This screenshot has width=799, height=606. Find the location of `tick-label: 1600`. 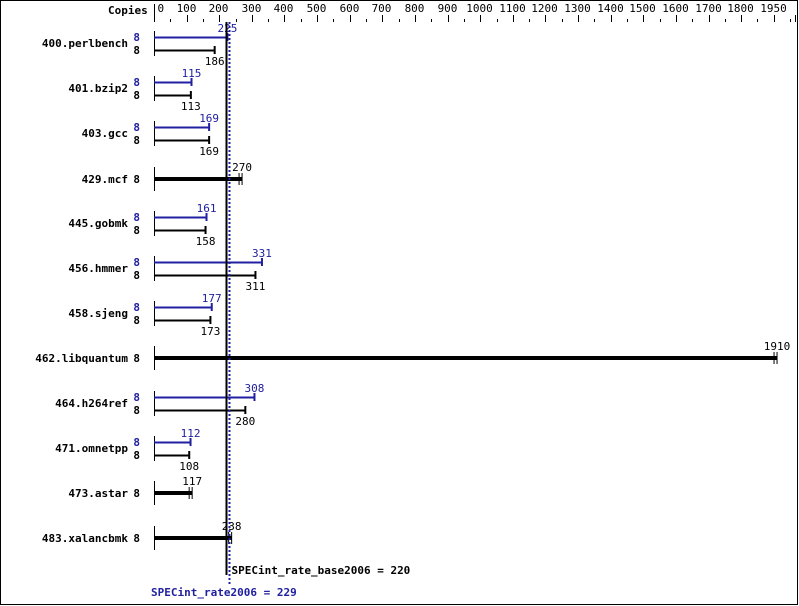

tick-label: 1600 is located at coordinates (675, 8).